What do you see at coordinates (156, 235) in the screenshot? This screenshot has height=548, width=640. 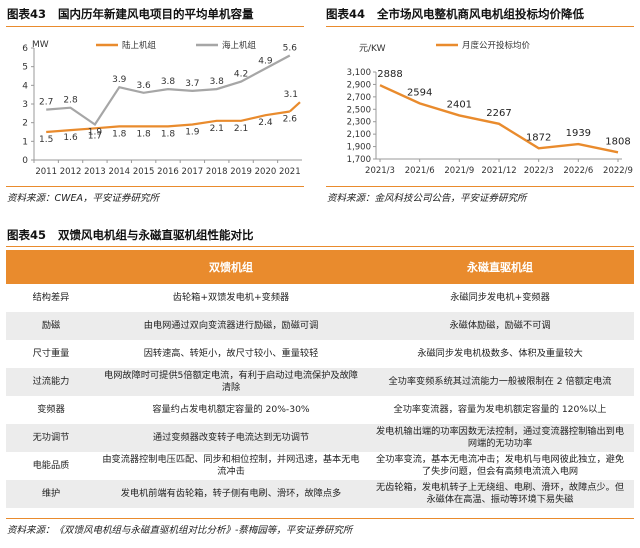 I see `fig45-title-text: 双馈风电机组与永磁直驱机组性能对比` at bounding box center [156, 235].